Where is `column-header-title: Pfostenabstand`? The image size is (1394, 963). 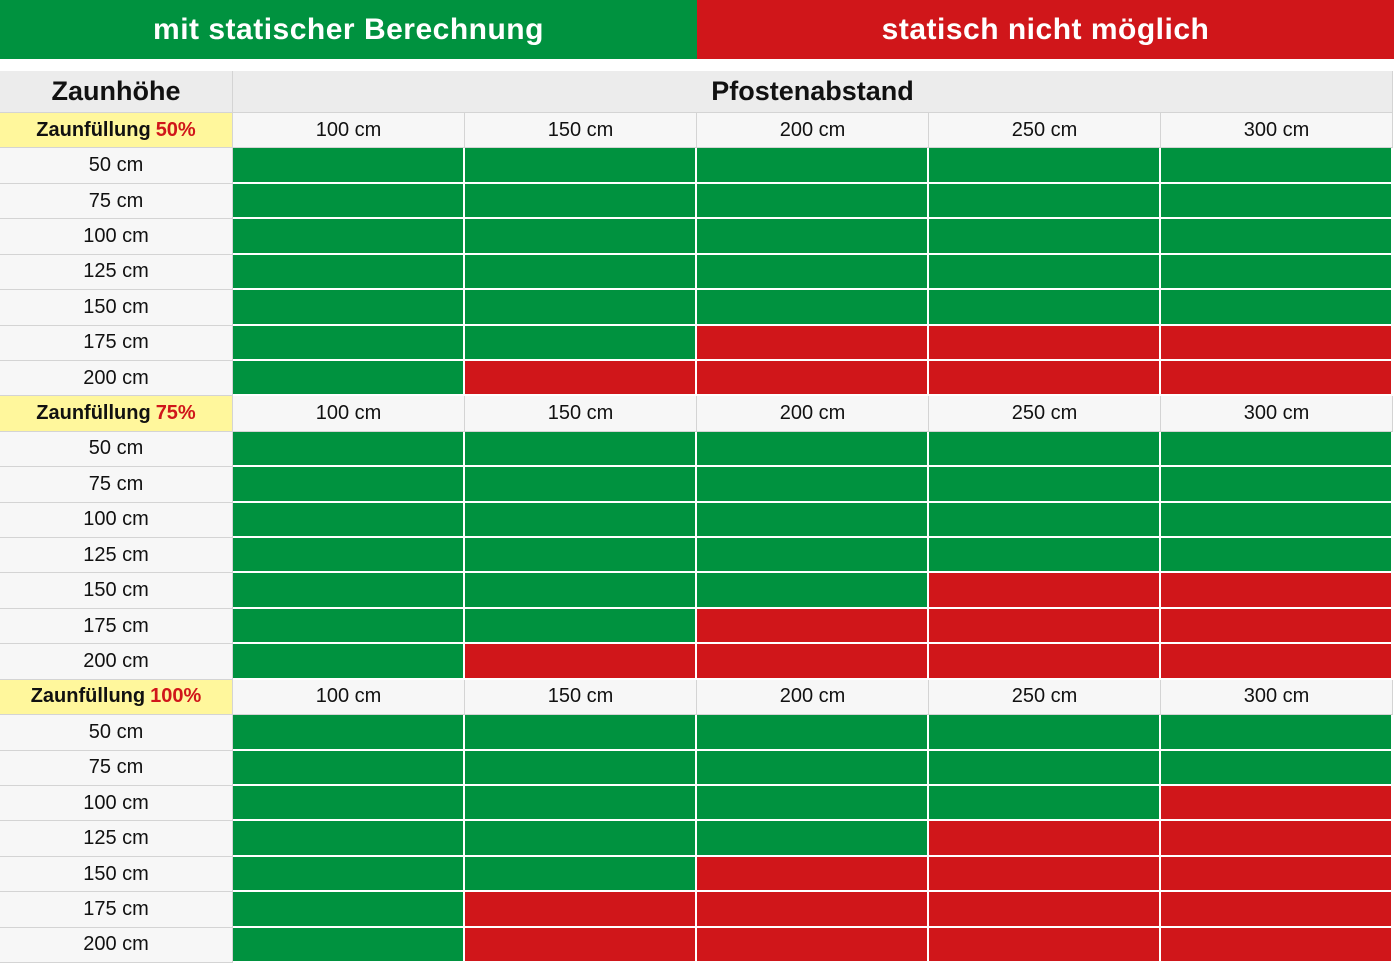
column-header-title: Pfostenabstand is located at coordinates (813, 92).